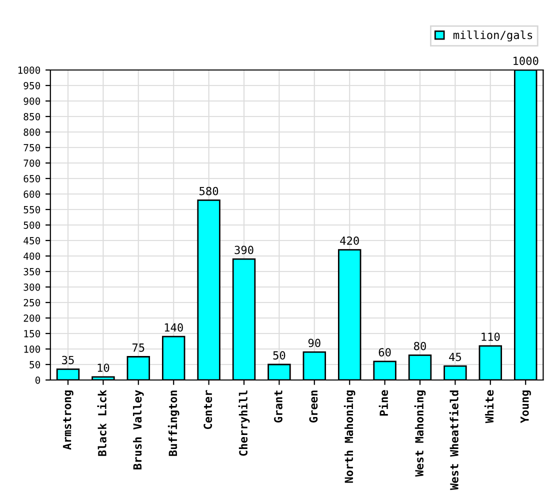  What do you see at coordinates (350, 436) in the screenshot?
I see `x-tick-label: North Mahoning` at bounding box center [350, 436].